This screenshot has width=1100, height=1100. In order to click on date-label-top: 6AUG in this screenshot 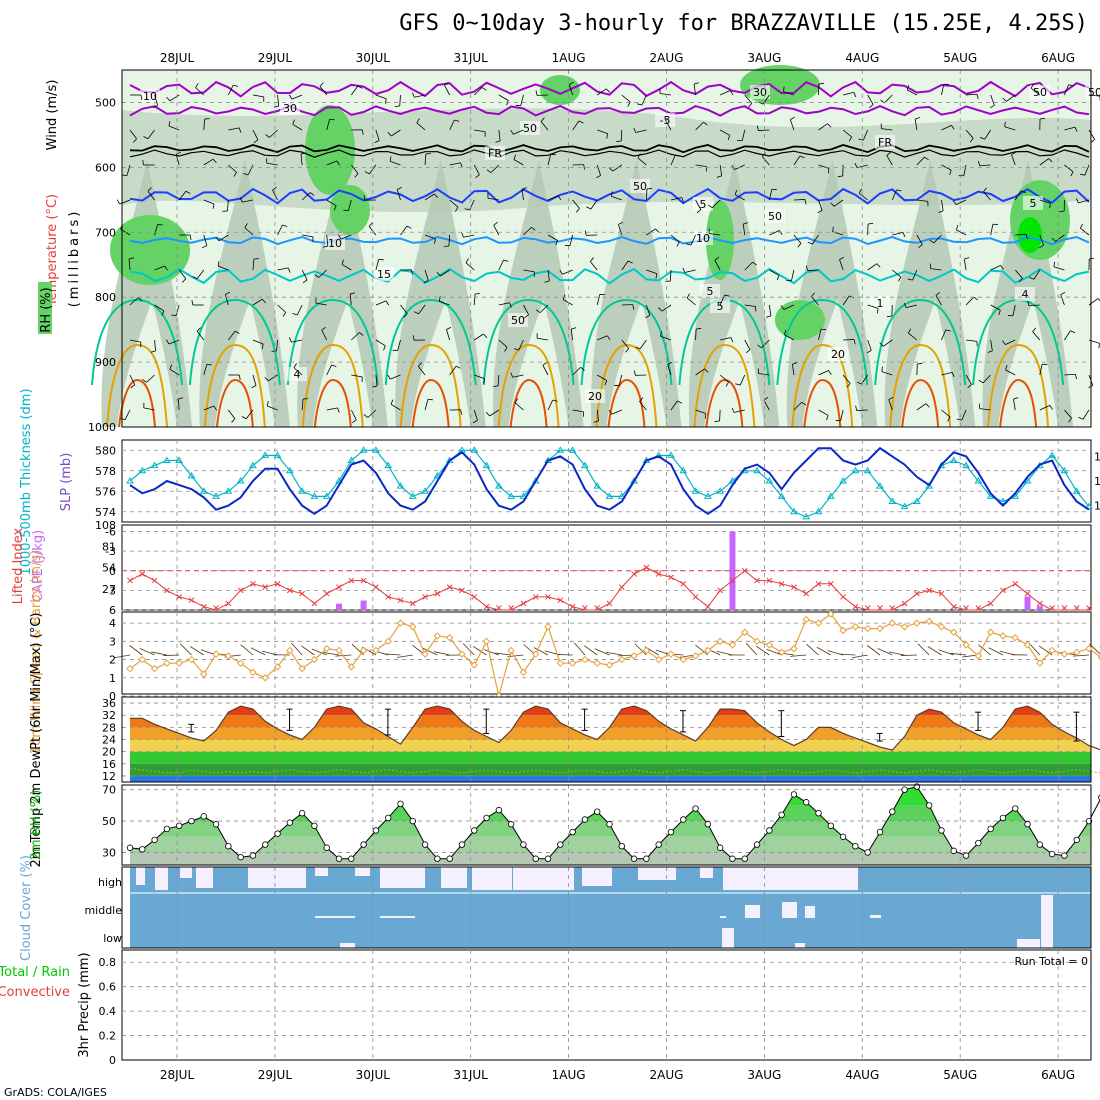, I will do `click(1058, 58)`.